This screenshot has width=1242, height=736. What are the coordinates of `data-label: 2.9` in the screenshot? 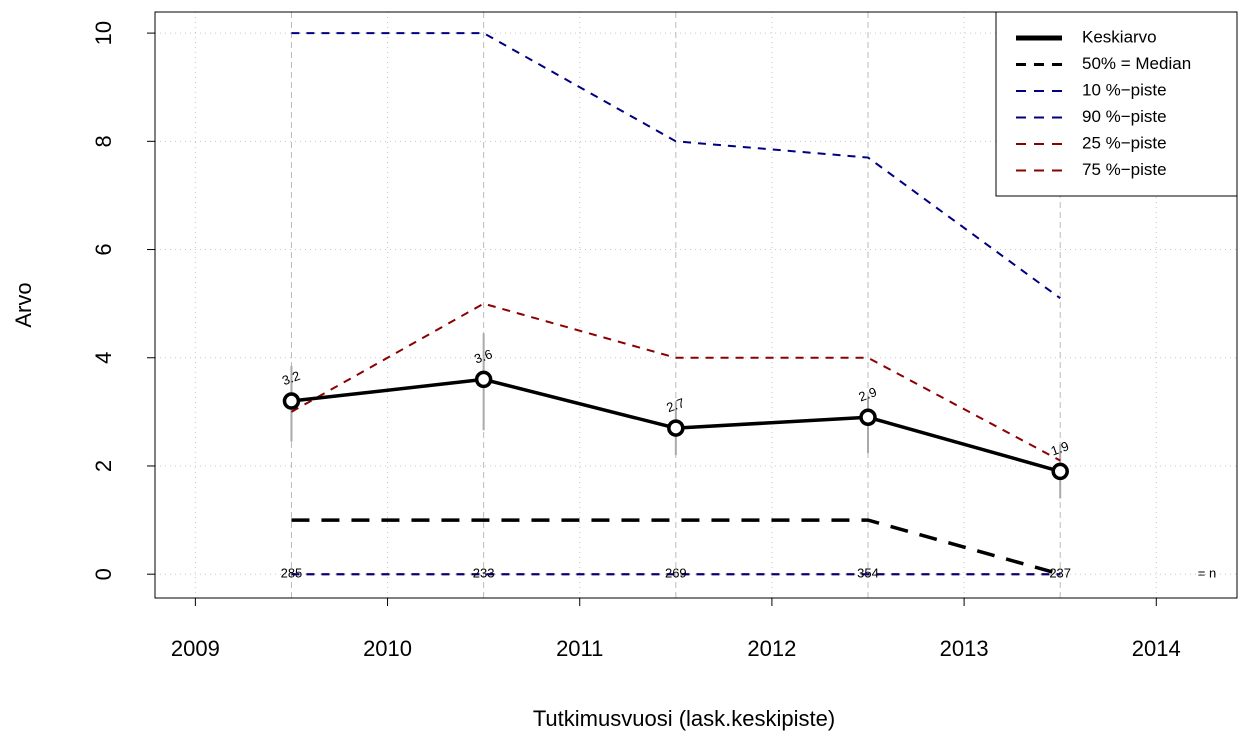 It's located at (868, 394).